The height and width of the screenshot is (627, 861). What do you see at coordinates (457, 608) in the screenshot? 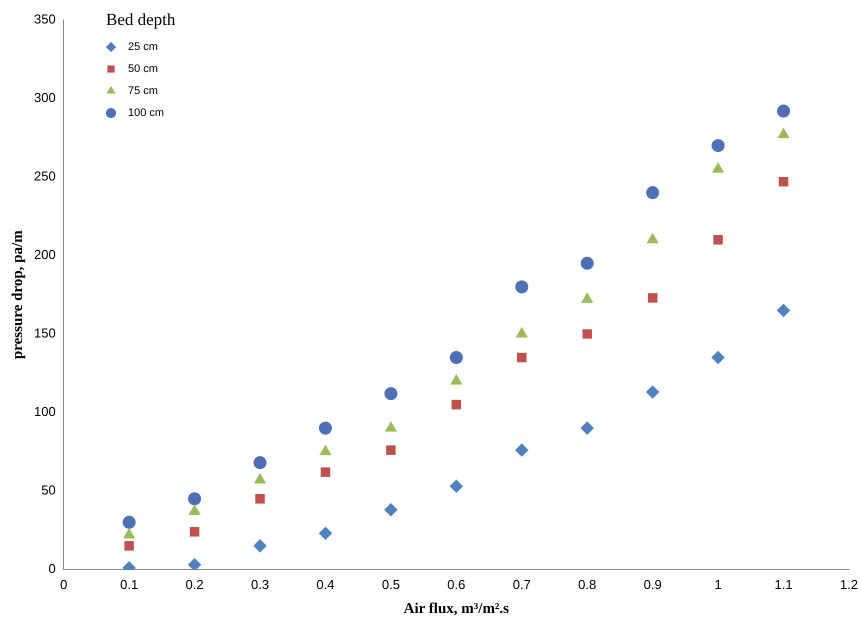
I see `x-axis-title: Air flux, m³/m².s` at bounding box center [457, 608].